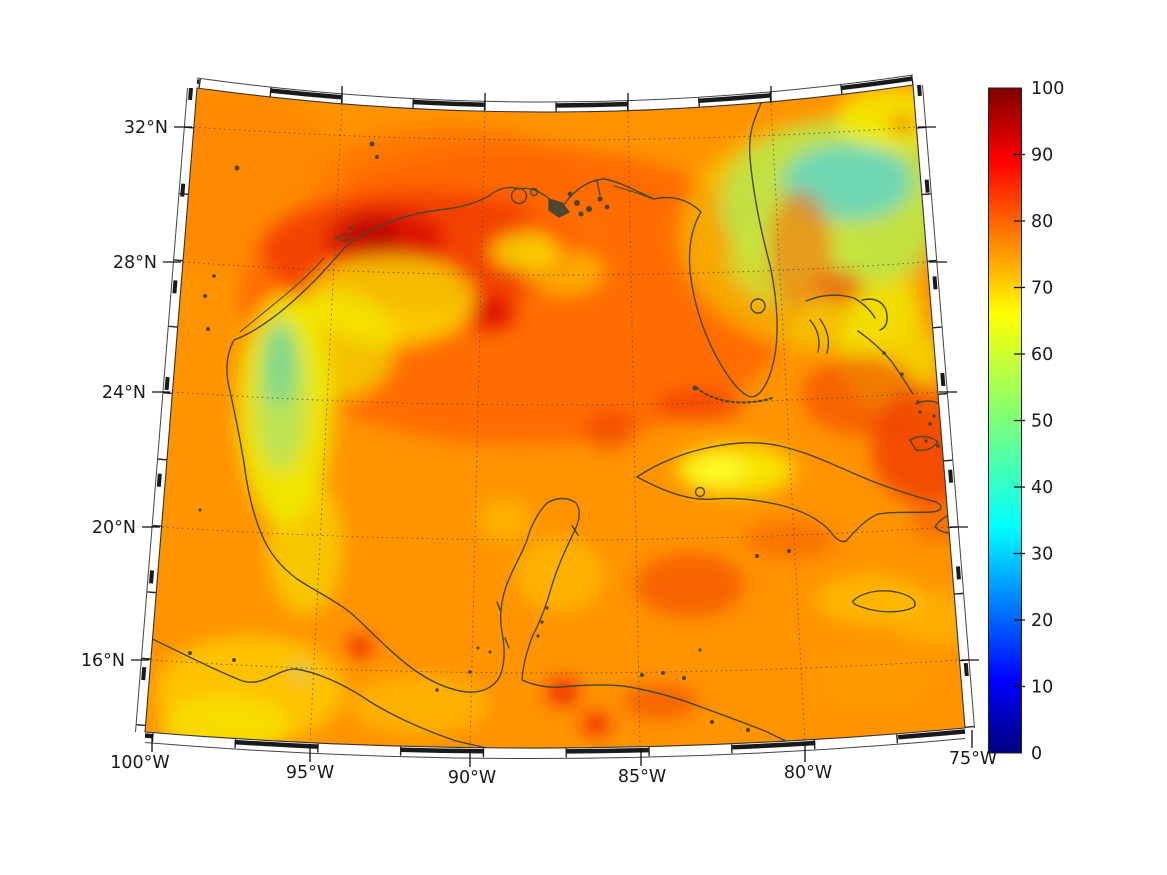 Image resolution: width=1167 pixels, height=875 pixels. What do you see at coordinates (555, 133) in the screenshot?
I see `parallel-32n` at bounding box center [555, 133].